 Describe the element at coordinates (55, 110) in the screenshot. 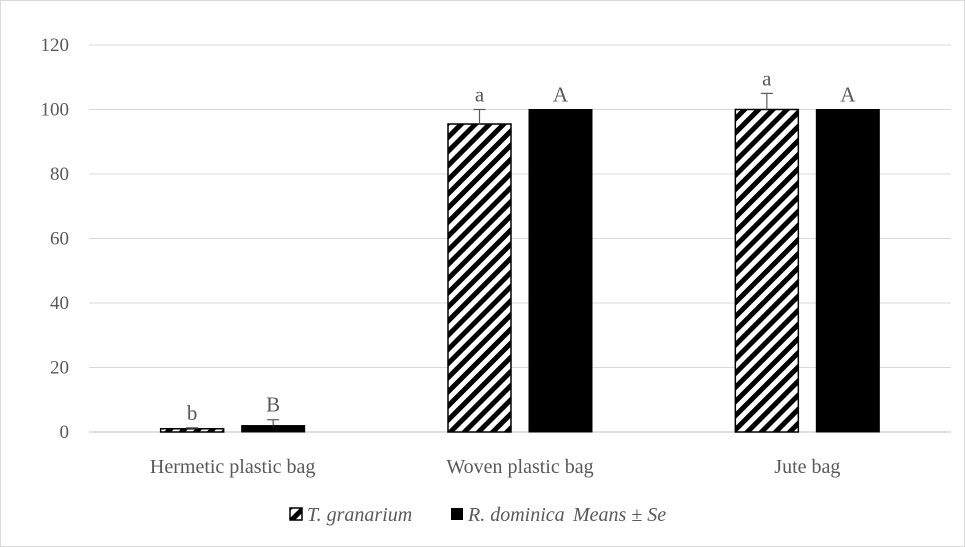

I see `y-tick-label: 100` at that location.